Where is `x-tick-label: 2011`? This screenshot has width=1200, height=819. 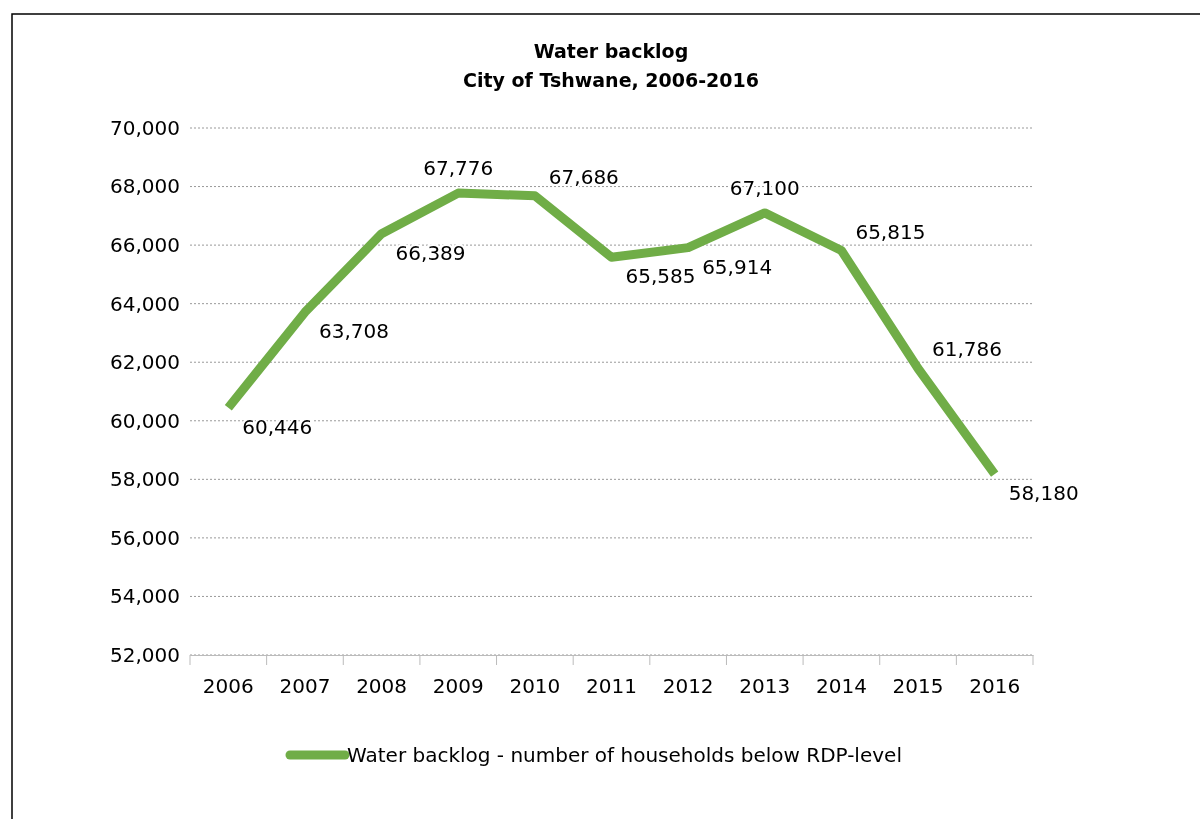
x-tick-label: 2011 is located at coordinates (611, 686).